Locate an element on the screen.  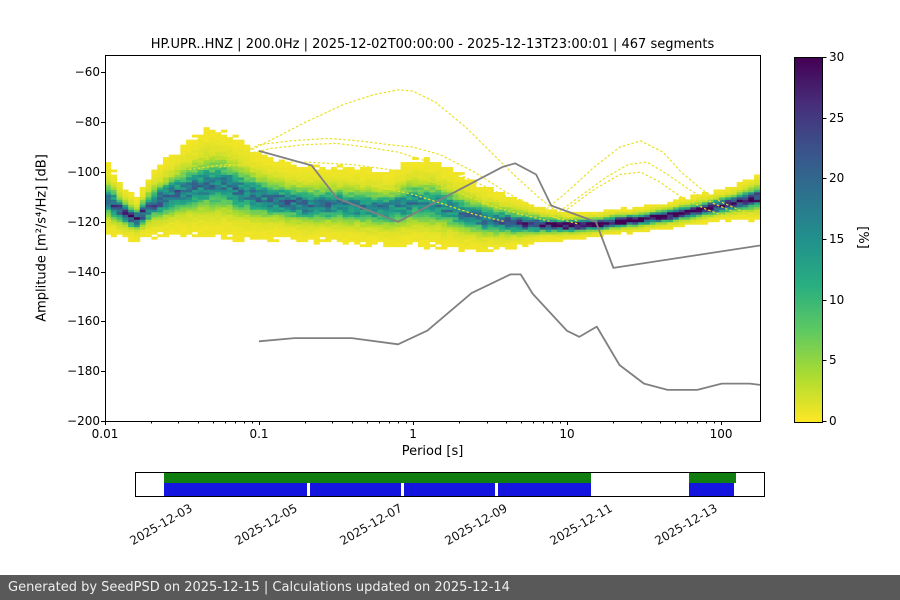
y-tick-label: −160 is located at coordinates (83, 321).